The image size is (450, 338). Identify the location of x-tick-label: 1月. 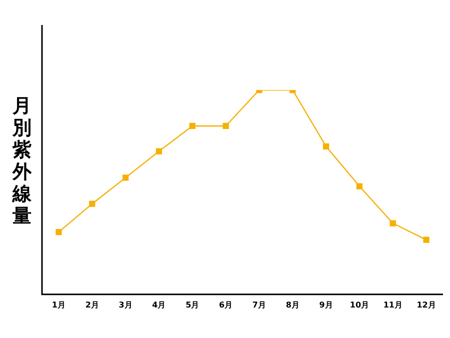
(59, 305).